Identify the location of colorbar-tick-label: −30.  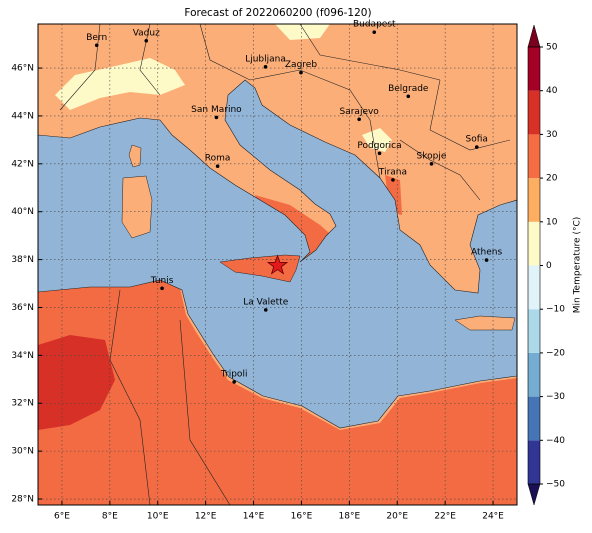
(555, 397).